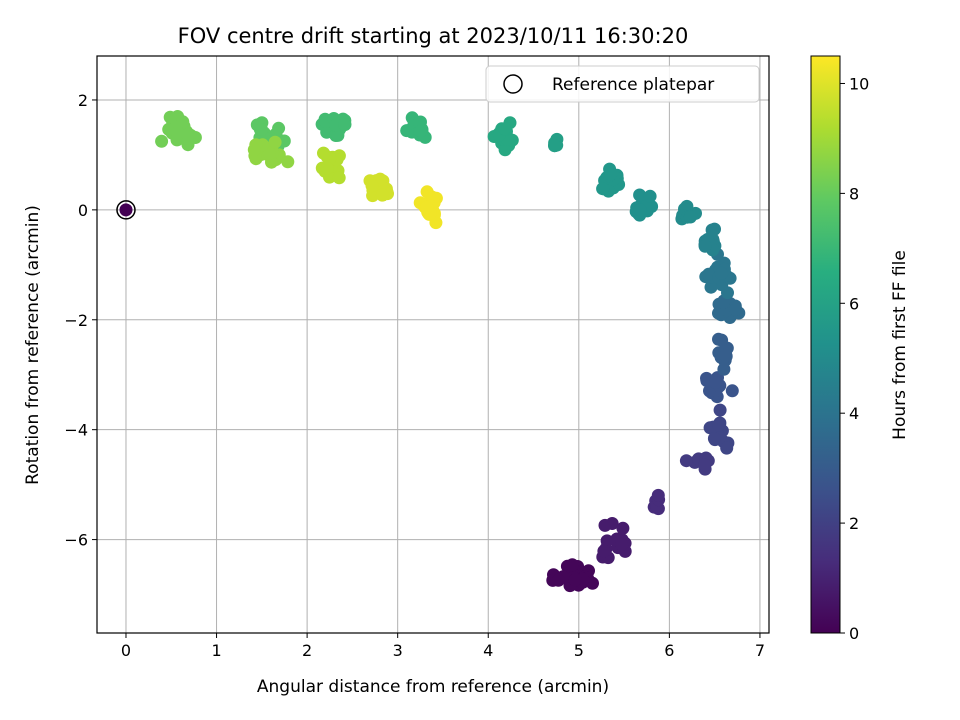 The image size is (960, 720). I want to click on legend-entry-reference: Reference platepar, so click(633, 85).